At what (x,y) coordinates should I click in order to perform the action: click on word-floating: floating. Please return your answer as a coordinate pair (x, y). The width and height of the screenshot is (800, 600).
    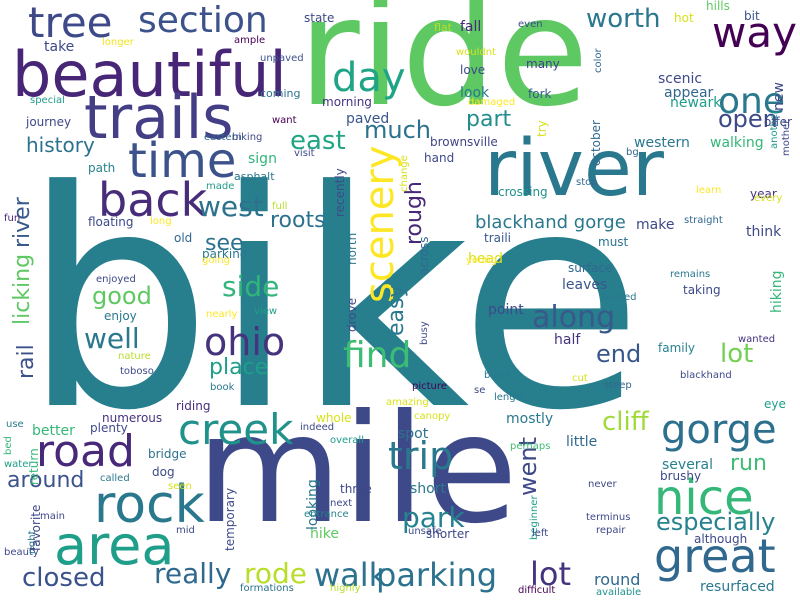
    Looking at the image, I should click on (111, 222).